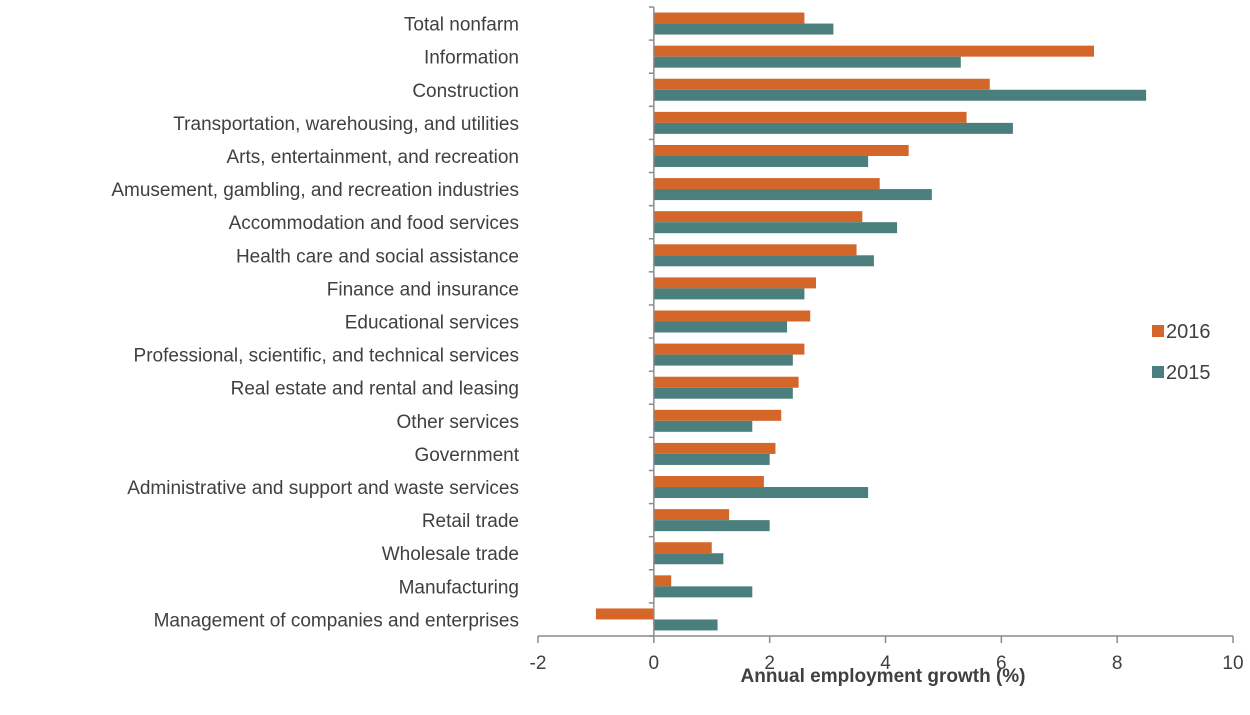 The image size is (1250, 715). Describe the element at coordinates (470, 521) in the screenshot. I see `category-label: Retail trade` at that location.